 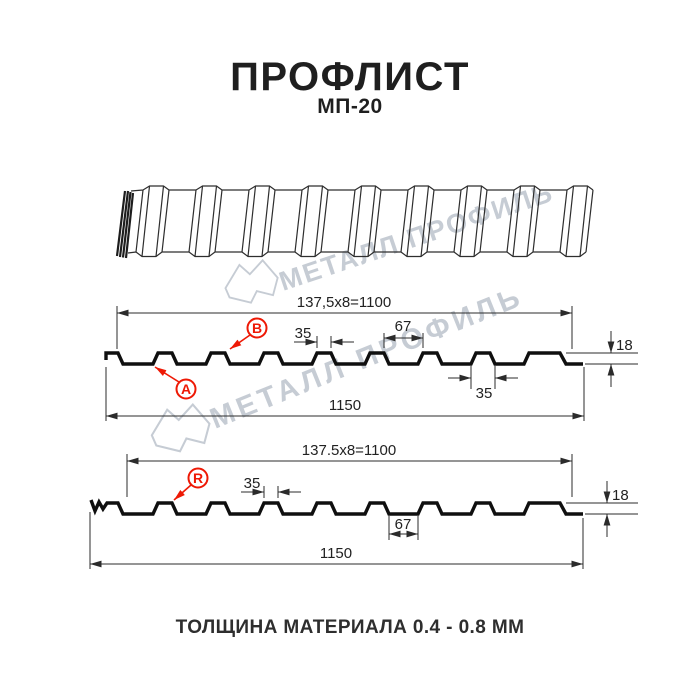 I want to click on callout-b-label: B, so click(x=257, y=328).